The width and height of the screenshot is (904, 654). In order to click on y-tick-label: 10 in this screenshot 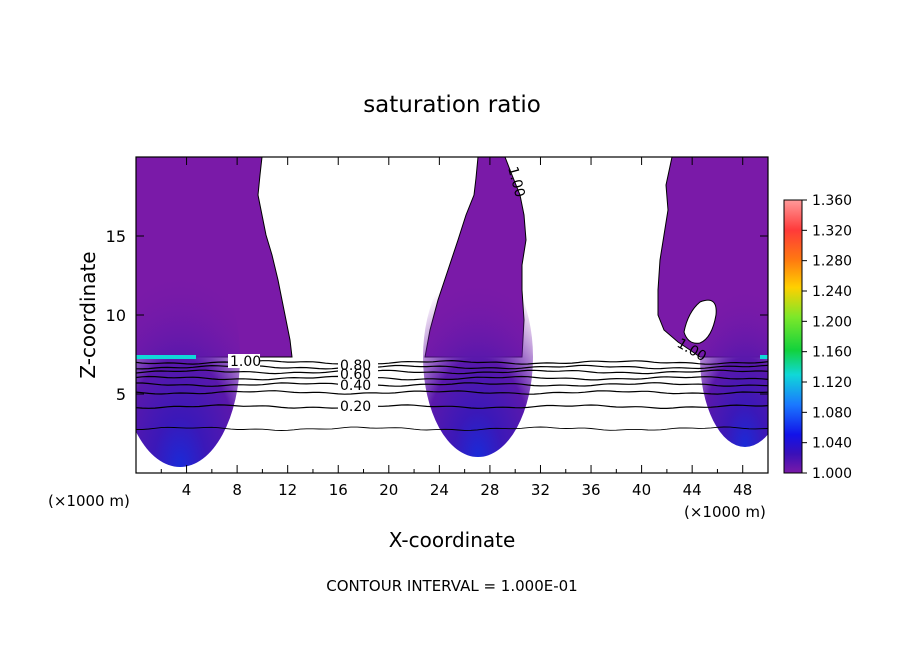, I will do `click(116, 315)`.